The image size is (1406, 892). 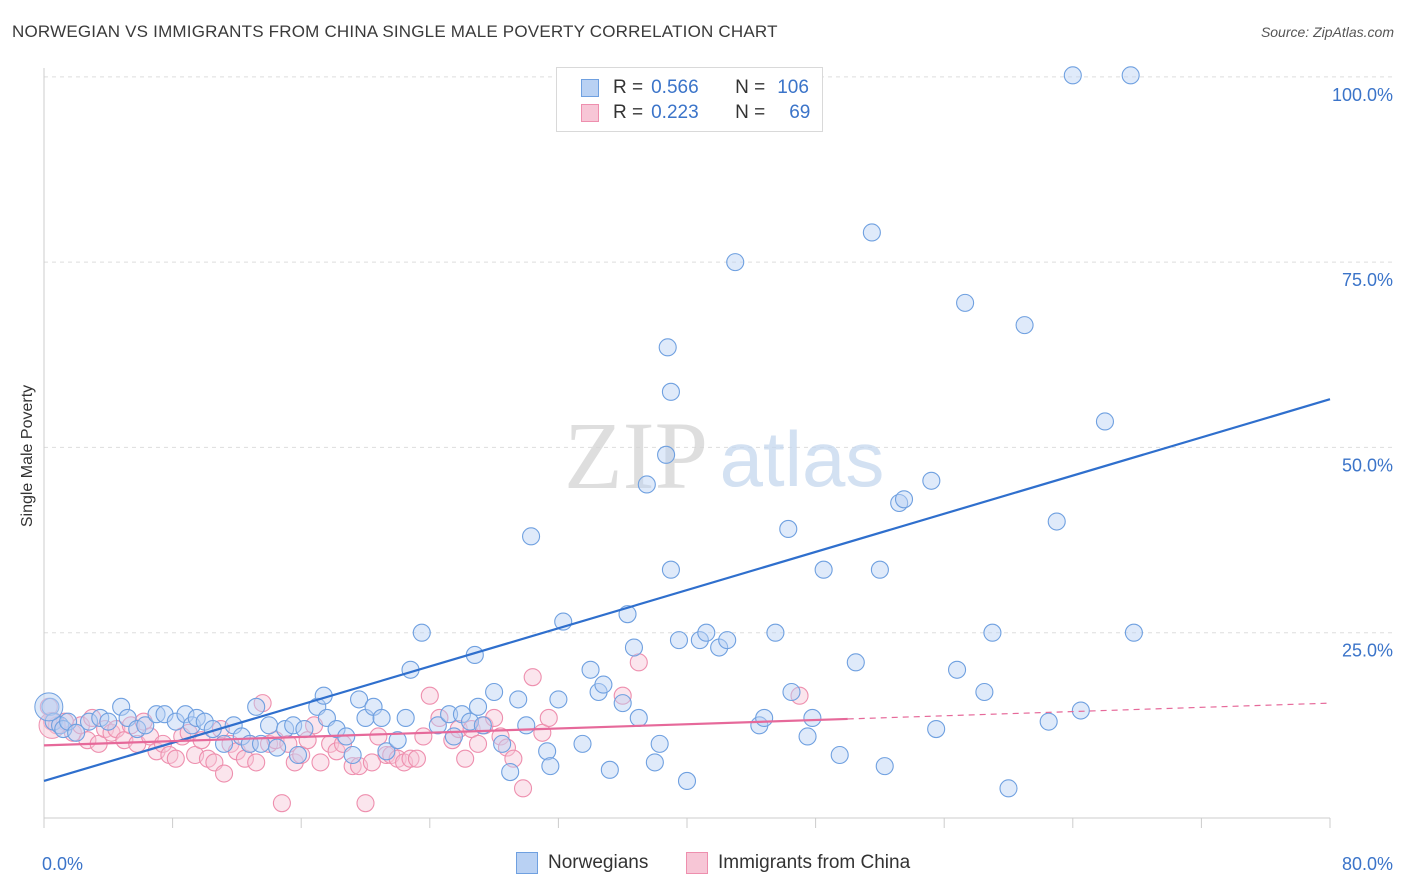 I want to click on trend-line-china-projection, so click(x=1089, y=711).